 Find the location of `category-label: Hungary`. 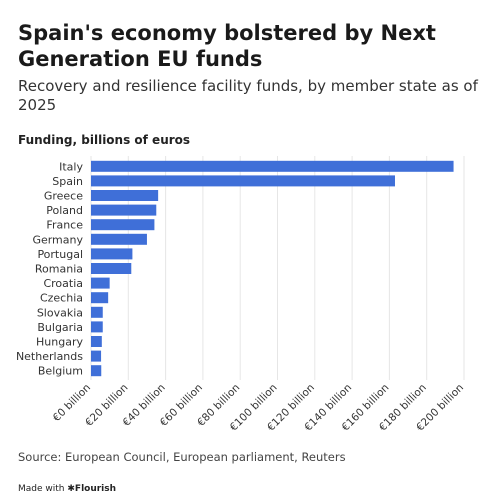

category-label: Hungary is located at coordinates (59, 342).